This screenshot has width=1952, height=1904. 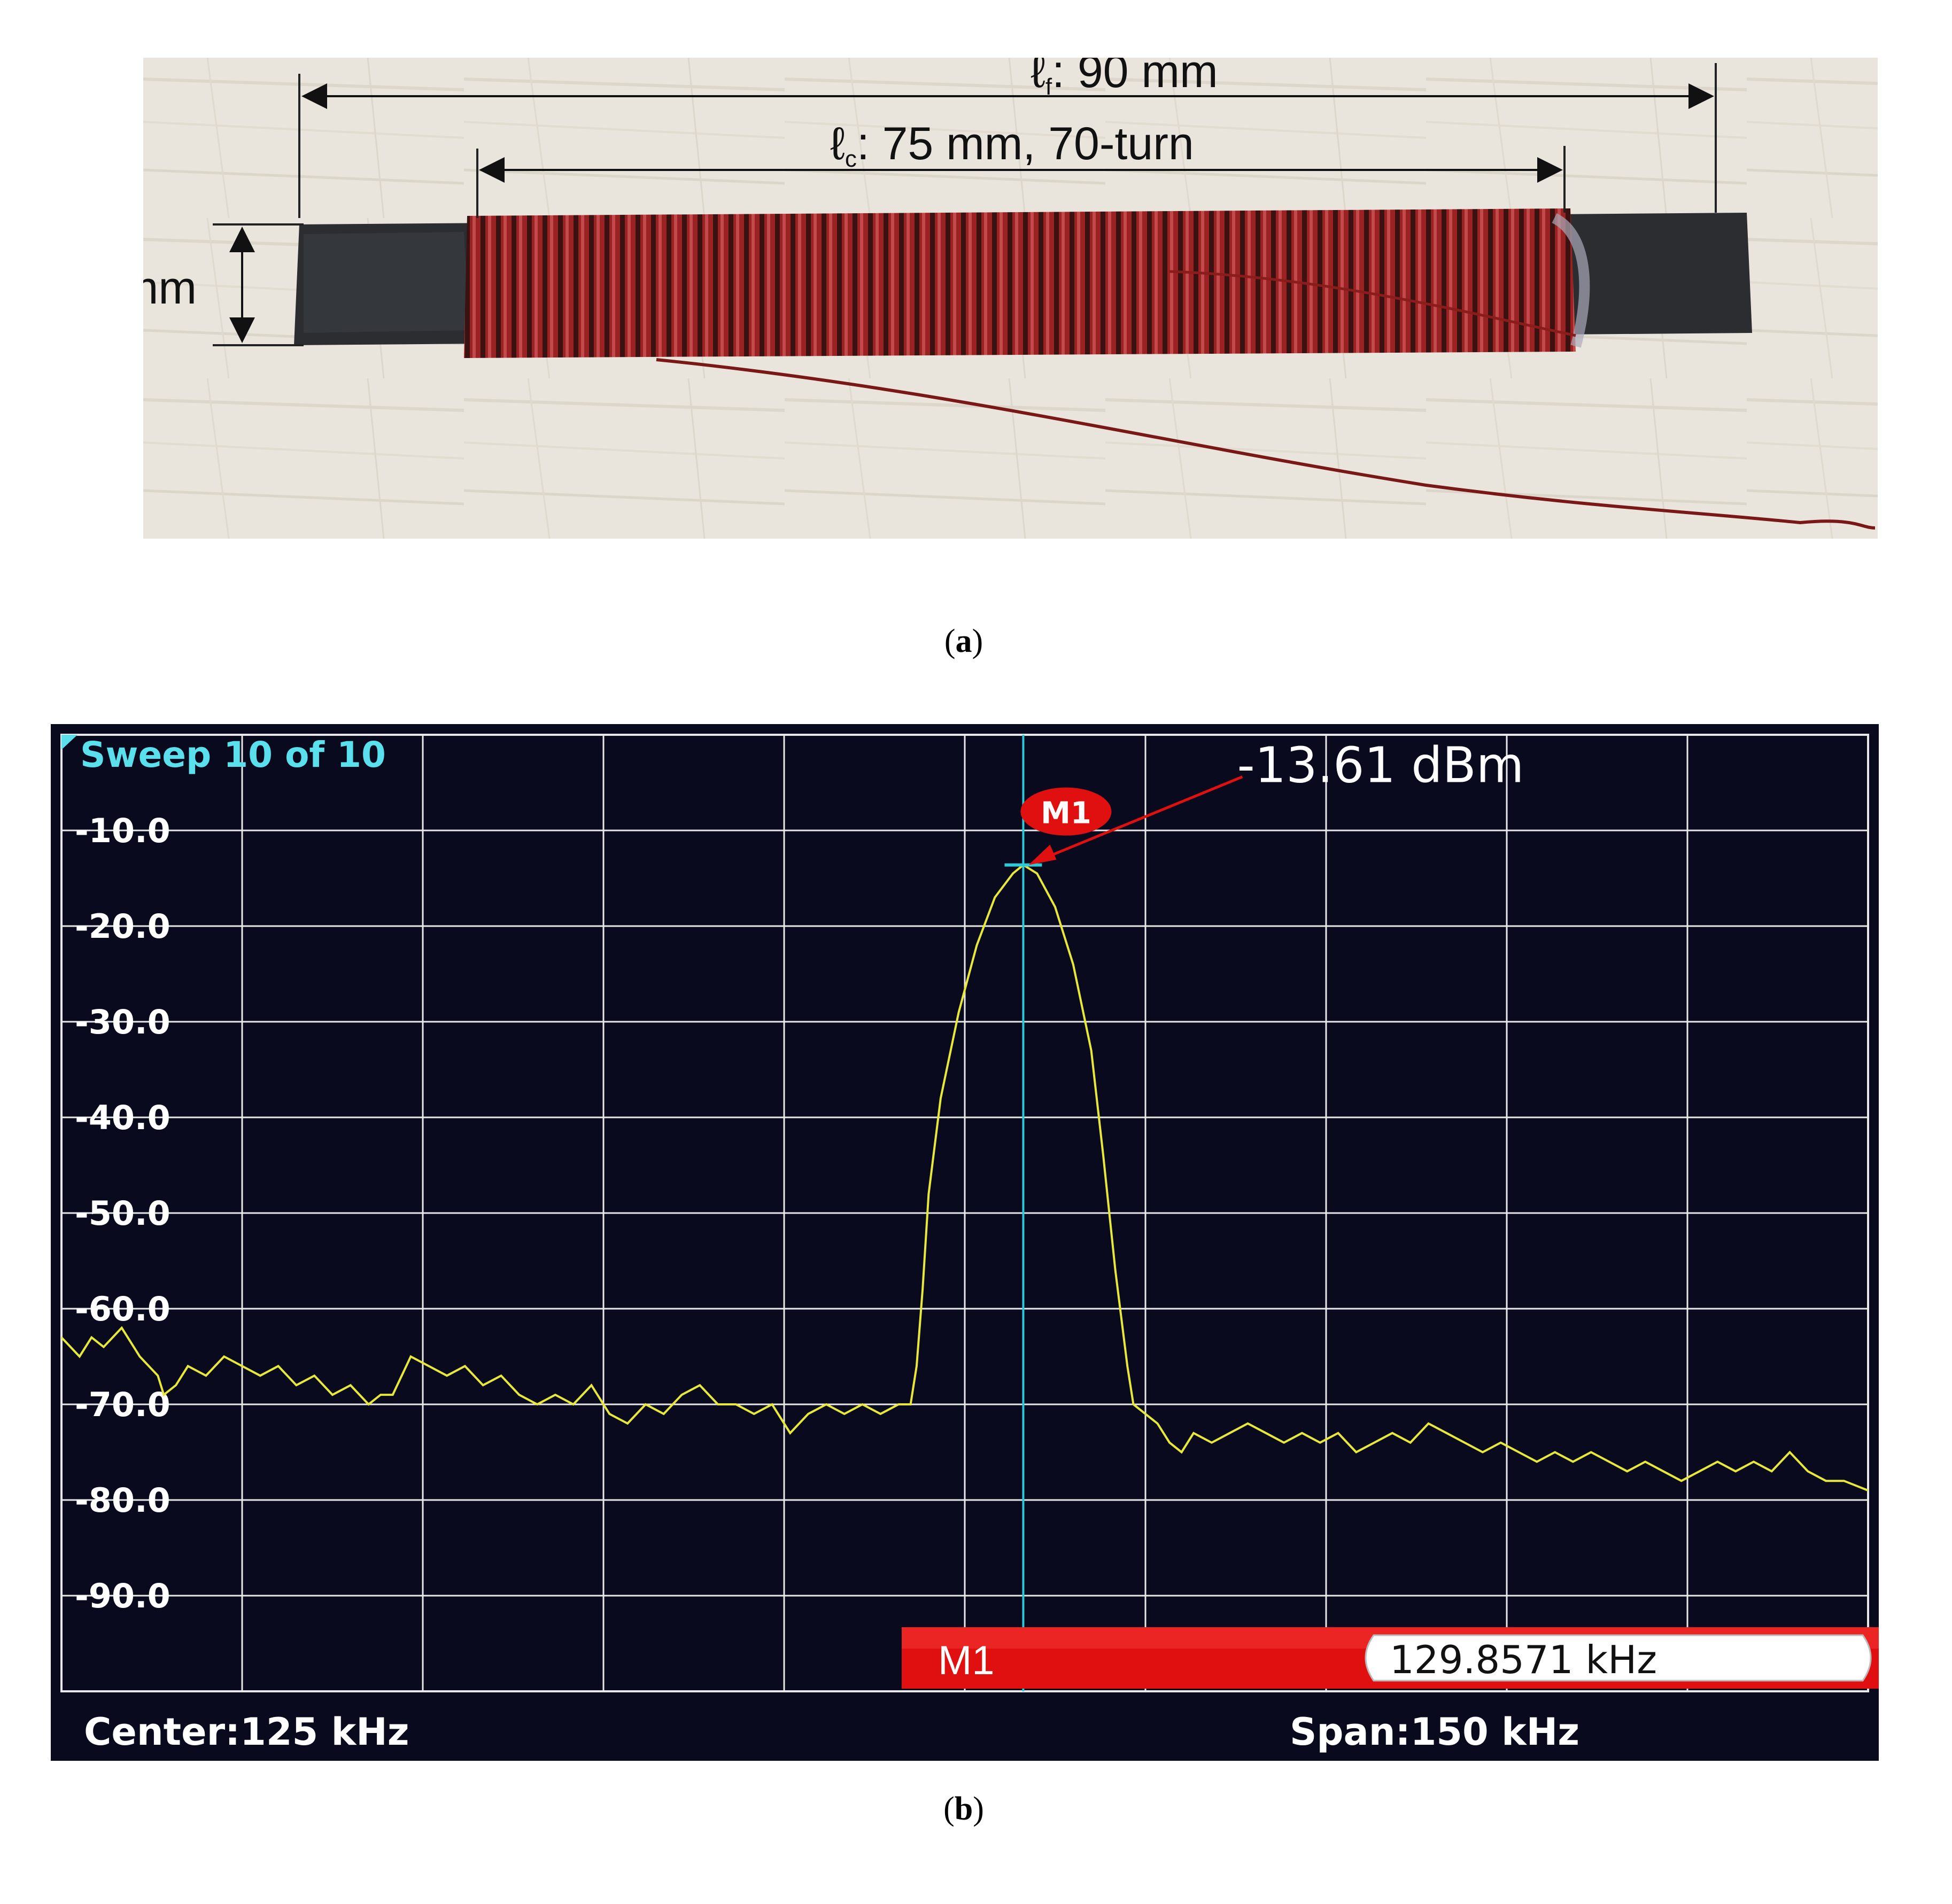 I want to click on glue-blob, so click(x=1571, y=280).